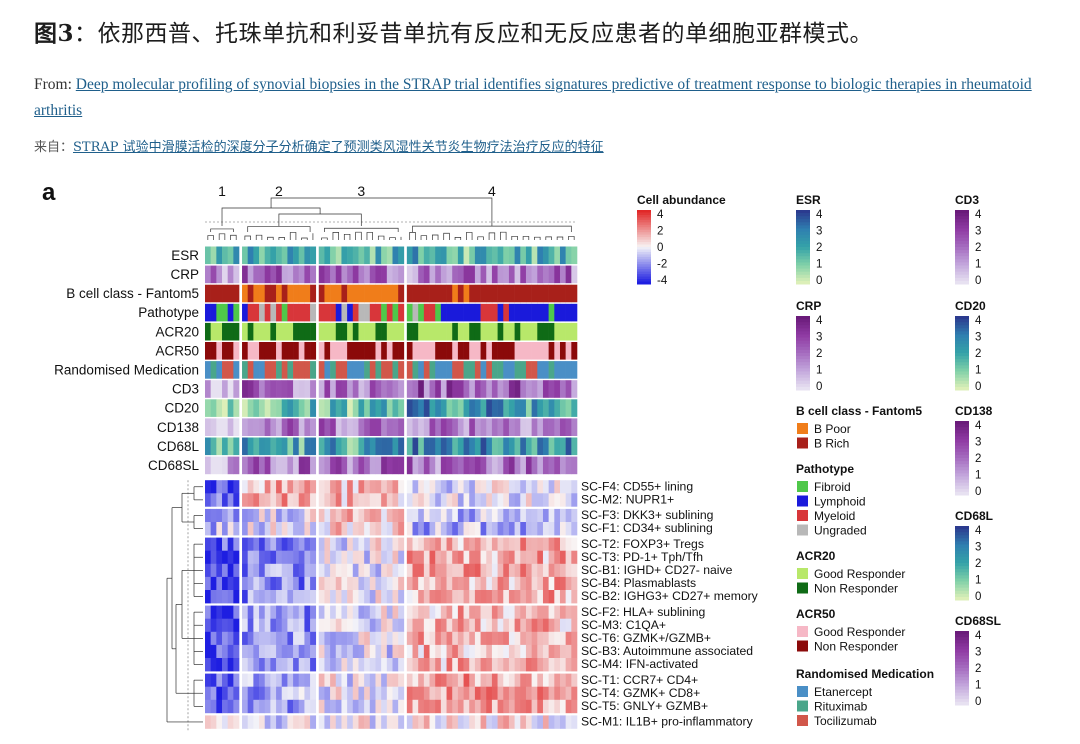  Describe the element at coordinates (391, 370) in the screenshot. I see `annotation-row` at that location.